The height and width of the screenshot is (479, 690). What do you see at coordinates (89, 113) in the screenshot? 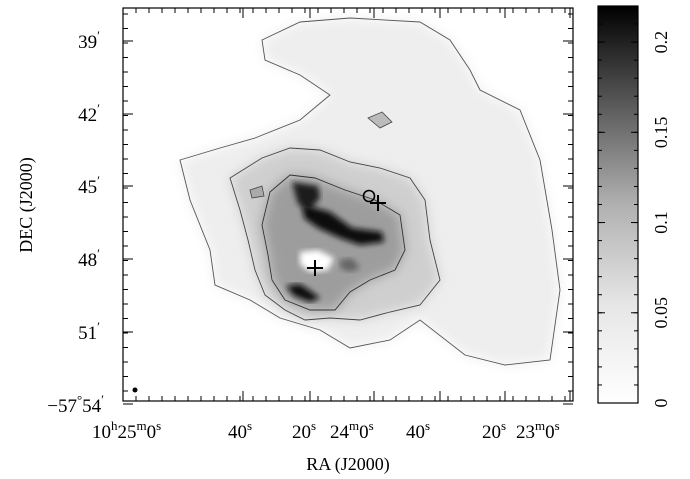
I see `y-tick-label: 42′` at bounding box center [89, 113].